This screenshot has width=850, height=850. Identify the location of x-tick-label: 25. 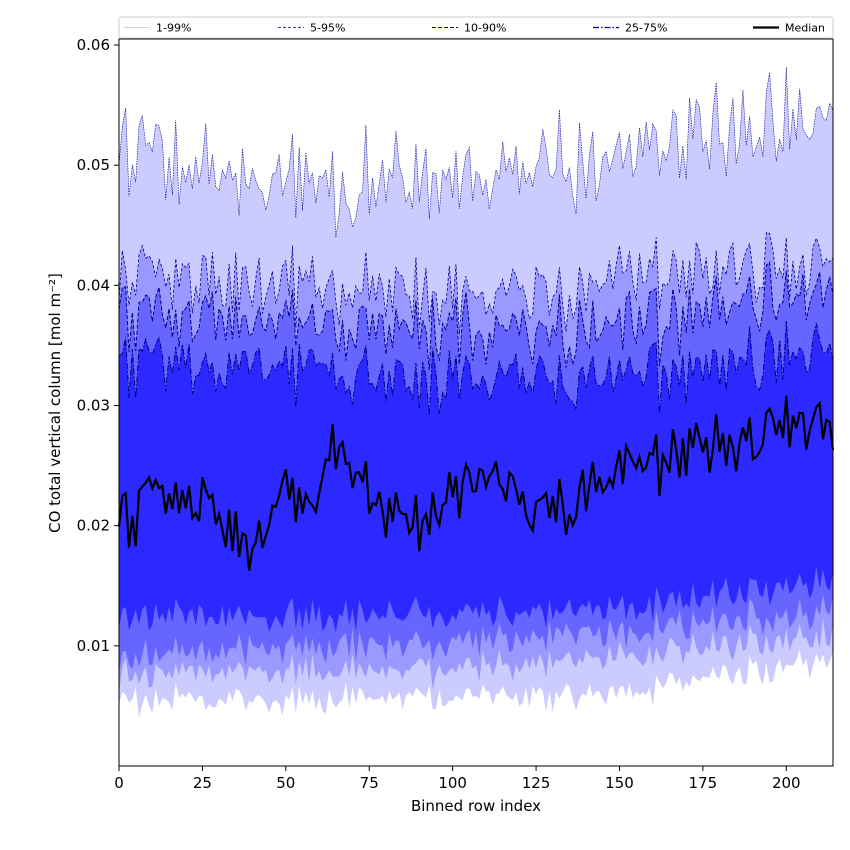
(202, 783).